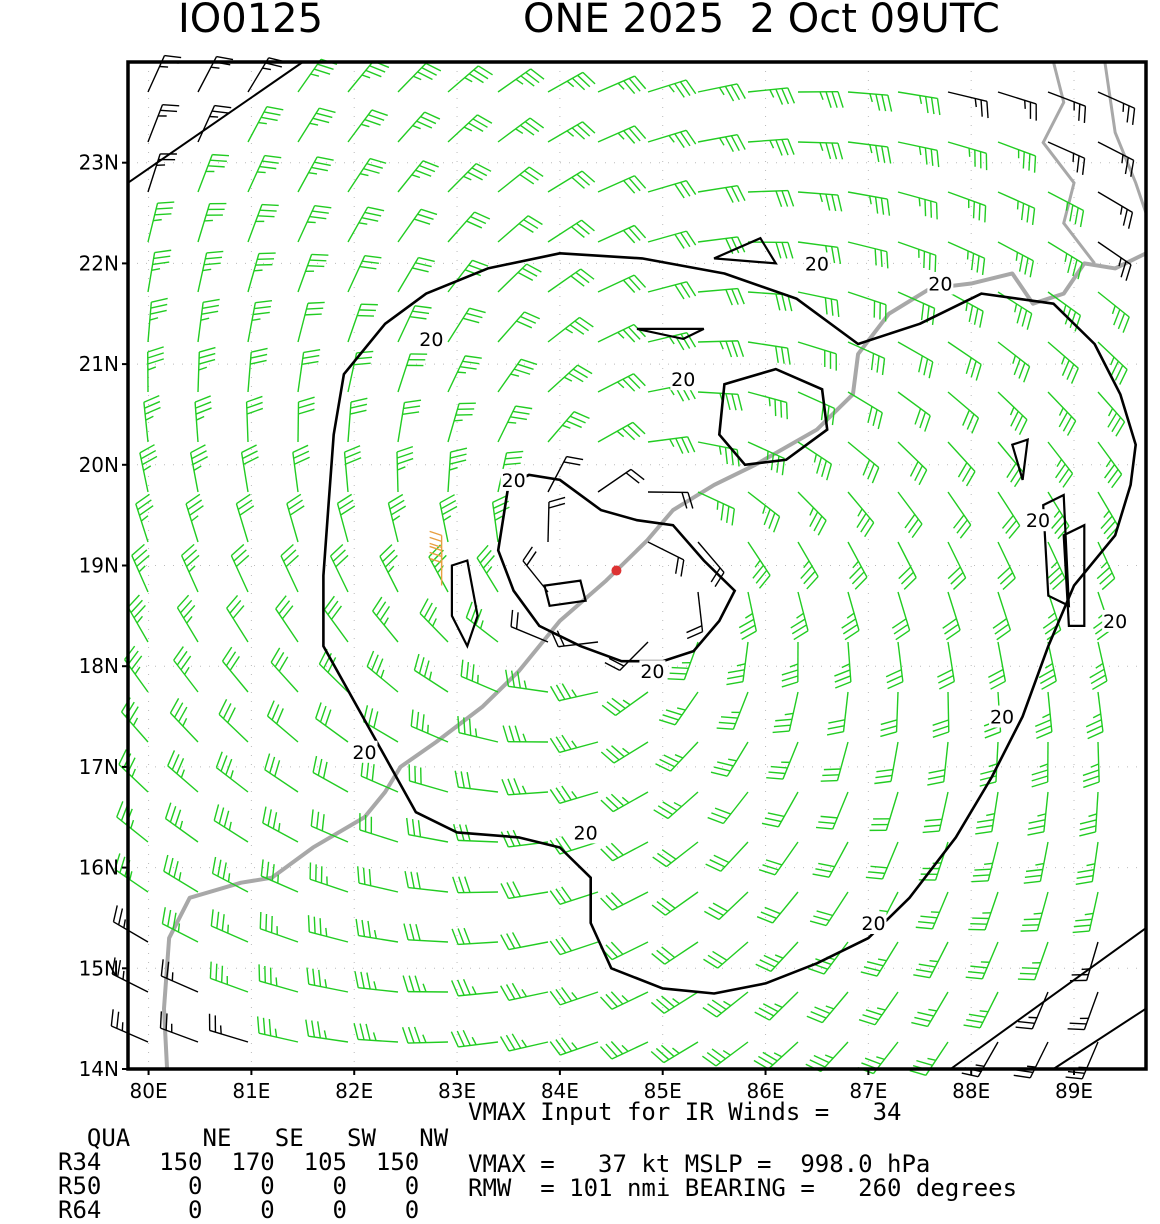 The width and height of the screenshot is (1160, 1224). Describe the element at coordinates (149, 1089) in the screenshot. I see `lon-tick-label: 80E` at that location.